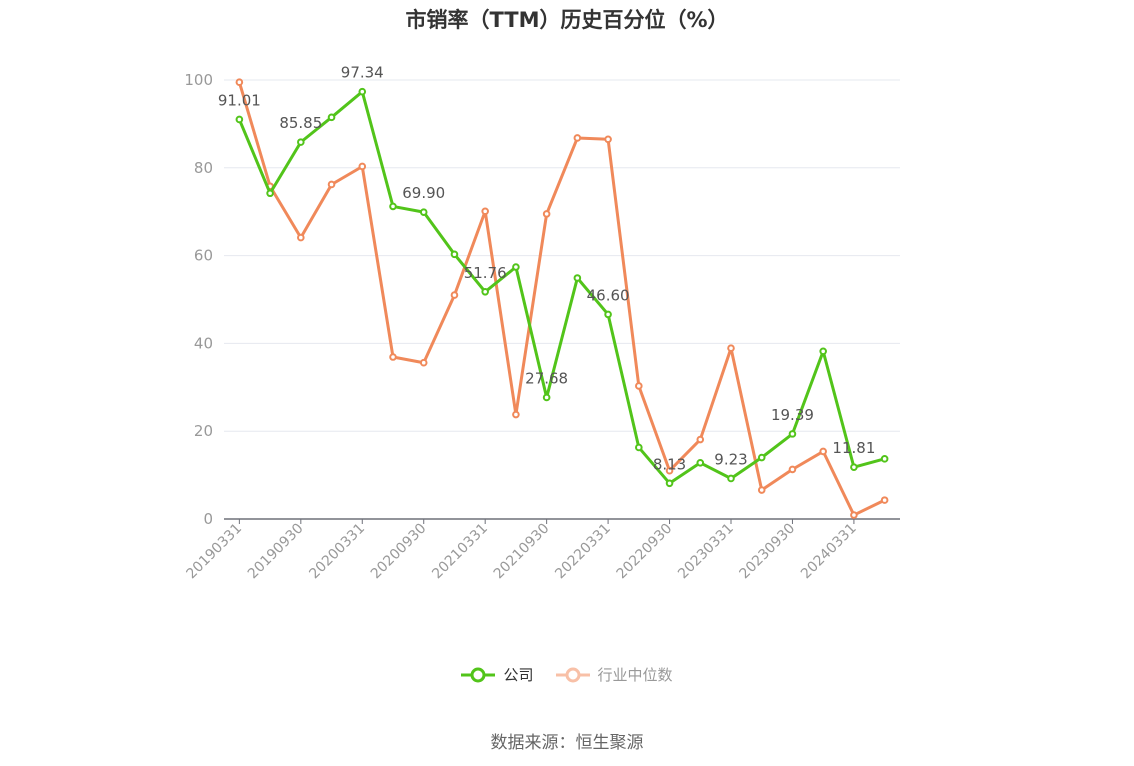 The width and height of the screenshot is (1134, 766). What do you see at coordinates (399, 552) in the screenshot?
I see `x-tick-label: 20200930` at bounding box center [399, 552].